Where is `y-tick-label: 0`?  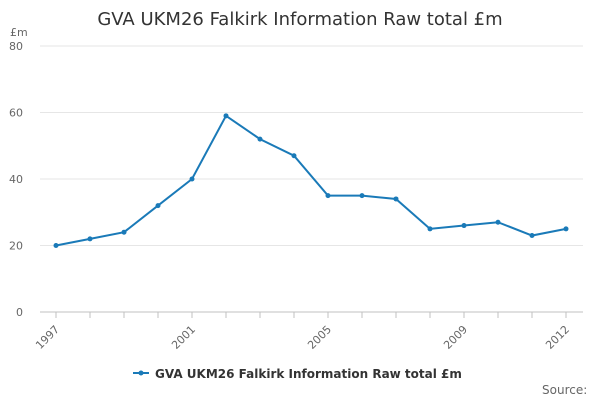
y-tick-label: 0 is located at coordinates (19, 312).